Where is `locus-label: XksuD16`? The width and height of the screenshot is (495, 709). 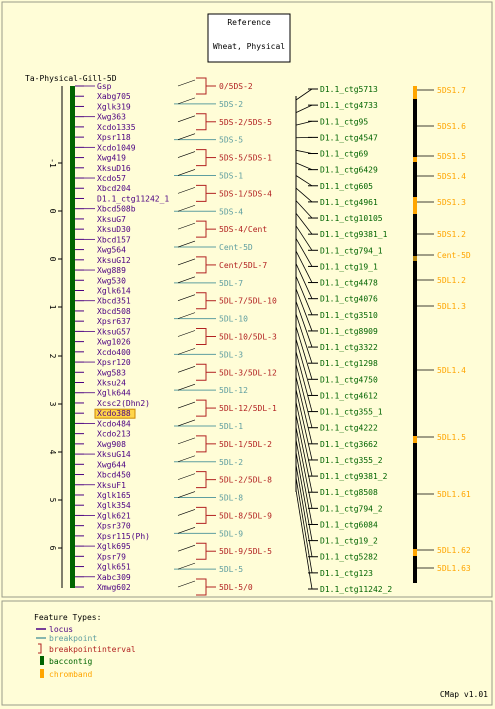
locus-label: XksuD16 is located at coordinates (114, 168).